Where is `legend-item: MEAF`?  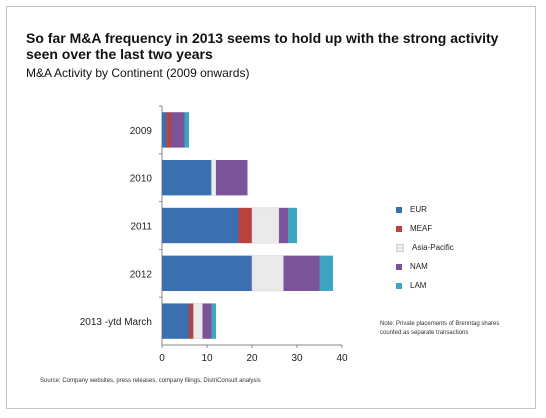 legend-item: MEAF is located at coordinates (425, 228).